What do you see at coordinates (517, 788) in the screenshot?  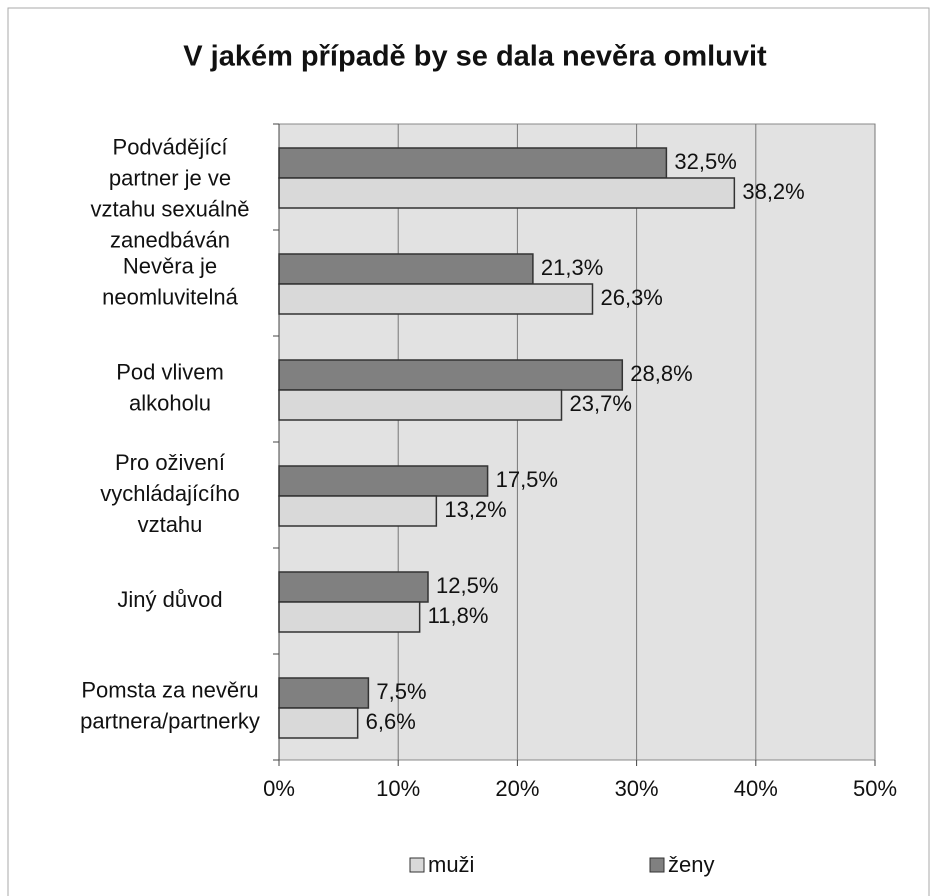 I see `x-tick-label: 20%` at bounding box center [517, 788].